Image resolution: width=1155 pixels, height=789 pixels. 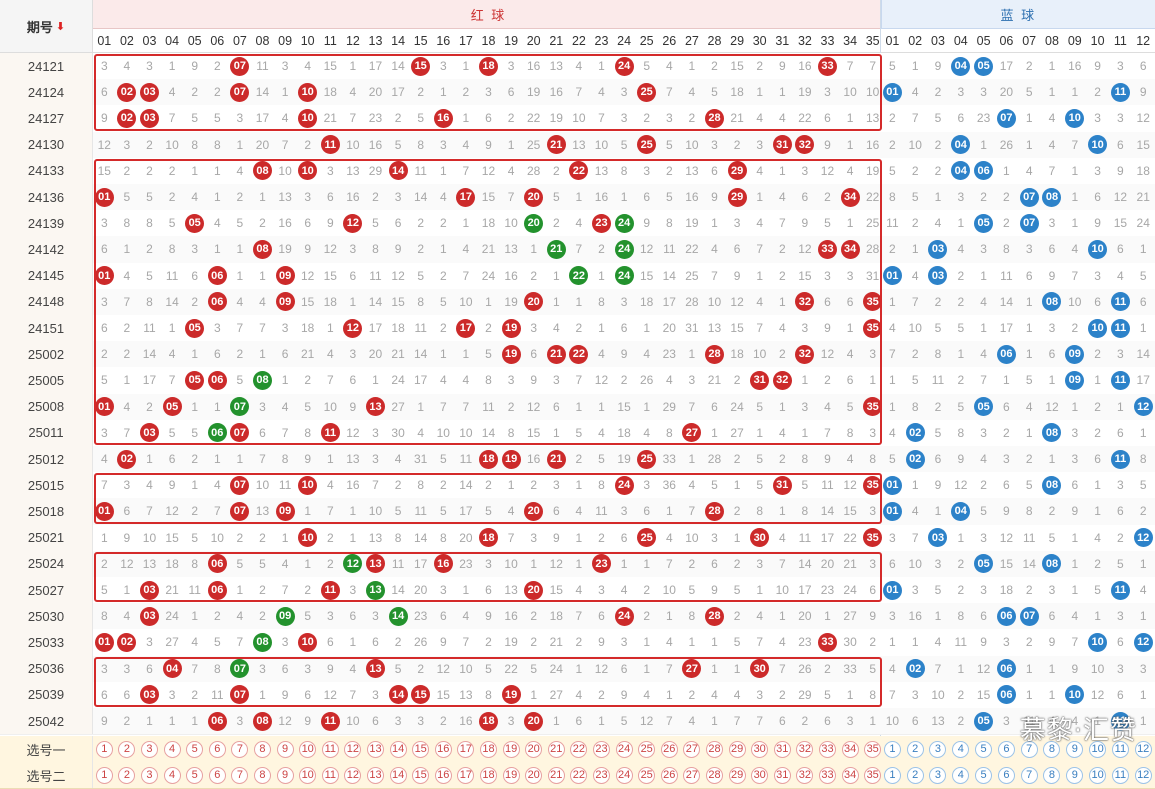 I want to click on selectable-red-number: 16, so click(x=443, y=775).